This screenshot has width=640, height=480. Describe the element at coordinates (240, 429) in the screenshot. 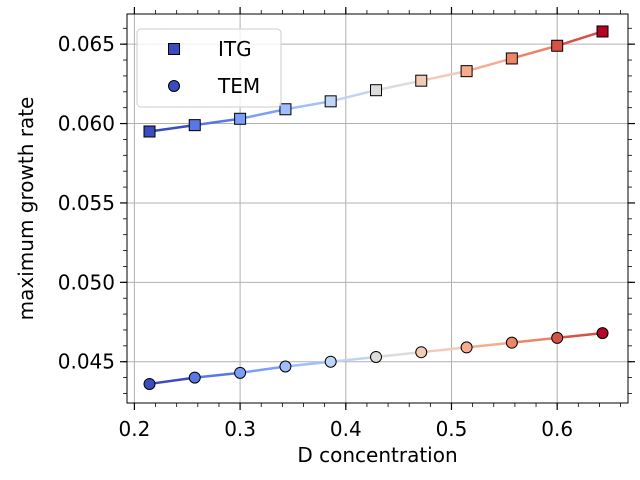

I see `x-tick-label: 0.3` at that location.